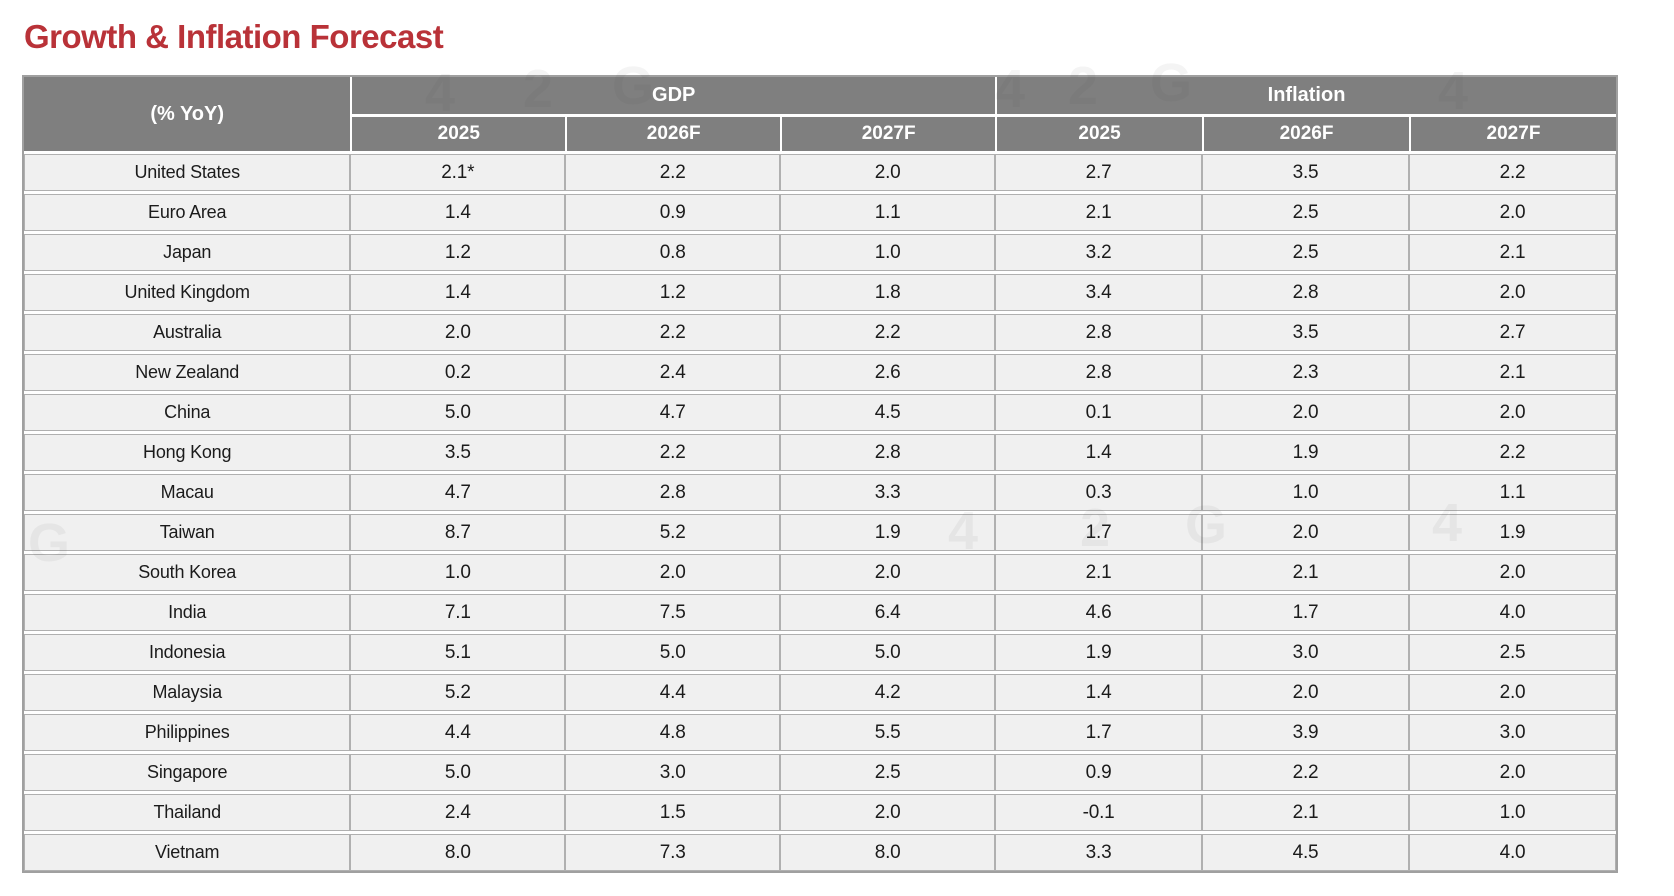 The width and height of the screenshot is (1674, 896). What do you see at coordinates (820, 332) in the screenshot?
I see `table-row: Australia 2.0 2.2 2.2 2.8 3.5 2.7` at bounding box center [820, 332].